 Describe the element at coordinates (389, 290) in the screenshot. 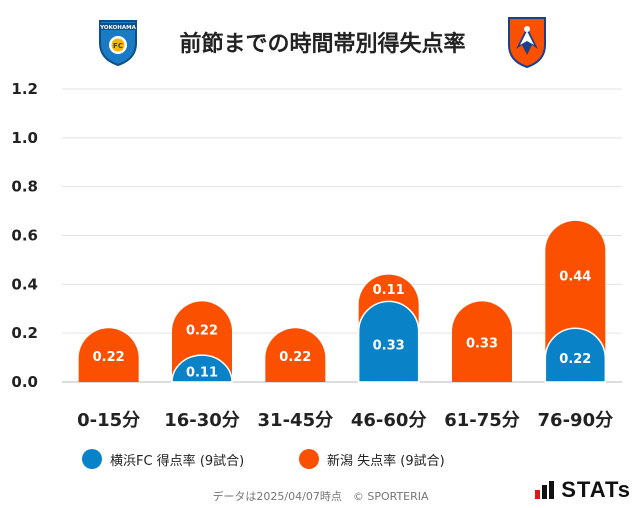

I see `bar-label-niigata: 0.11` at that location.